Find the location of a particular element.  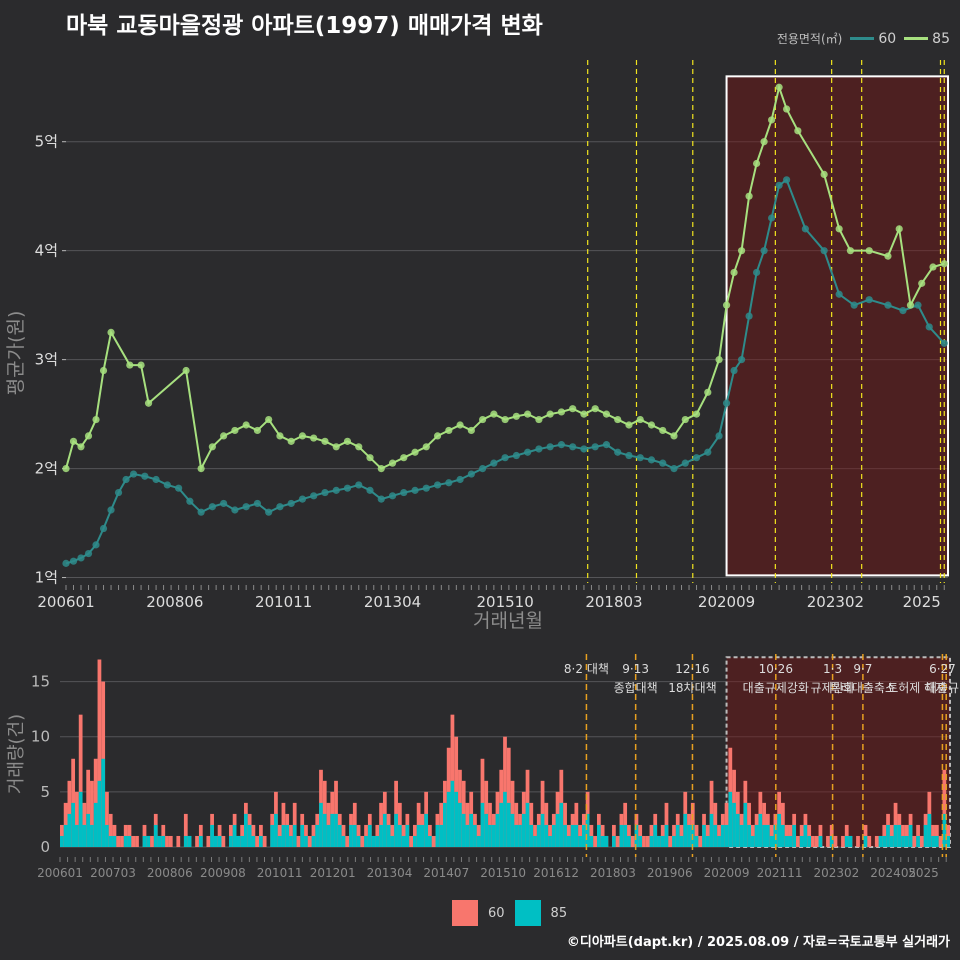

highlight-box is located at coordinates (837, 326).